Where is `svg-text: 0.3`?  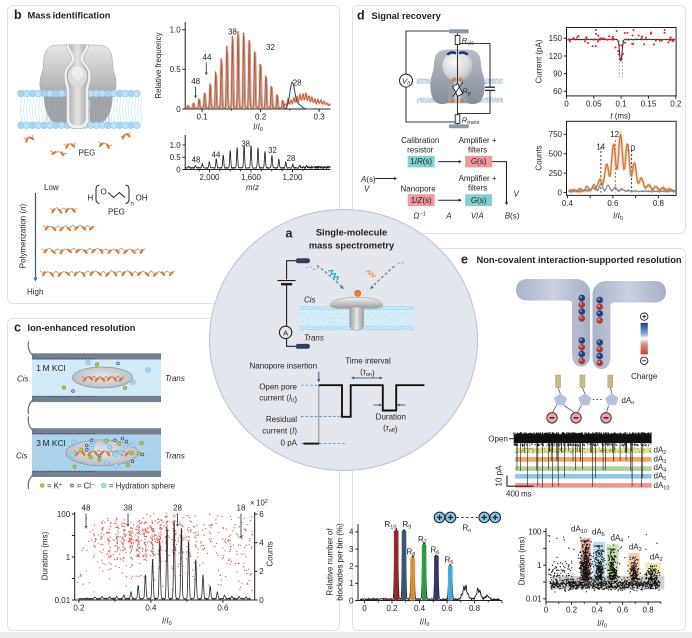
svg-text: 0.3 is located at coordinates (320, 117).